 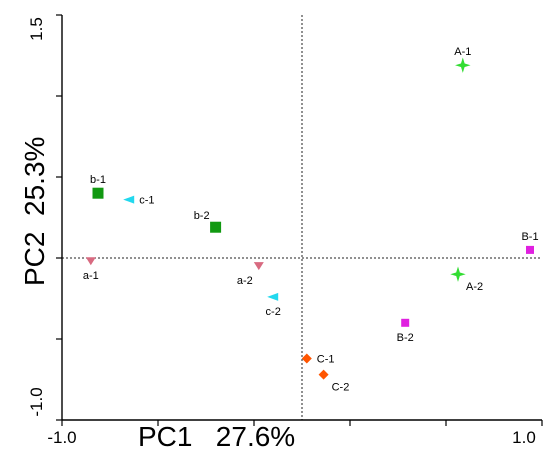 What do you see at coordinates (146, 201) in the screenshot?
I see `point-label-c-1: c-1` at bounding box center [146, 201].